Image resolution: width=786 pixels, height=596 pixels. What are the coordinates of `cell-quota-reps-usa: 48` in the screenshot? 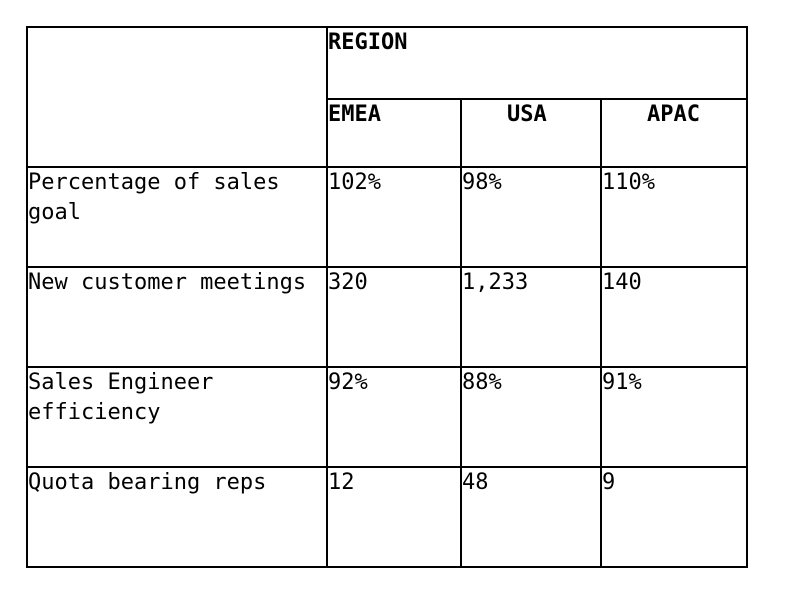 It's located at (531, 517).